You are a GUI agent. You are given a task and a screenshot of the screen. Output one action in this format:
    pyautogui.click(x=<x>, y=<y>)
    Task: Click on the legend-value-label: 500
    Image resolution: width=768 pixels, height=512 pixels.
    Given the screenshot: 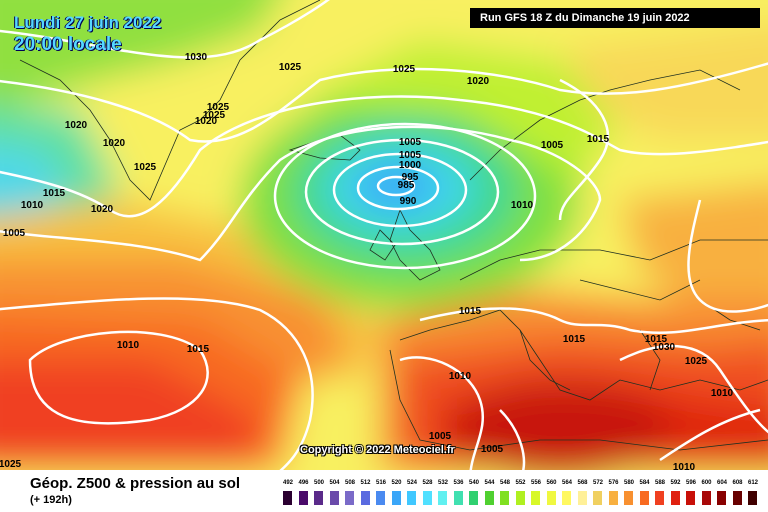 What is the action you would take?
    pyautogui.click(x=319, y=483)
    